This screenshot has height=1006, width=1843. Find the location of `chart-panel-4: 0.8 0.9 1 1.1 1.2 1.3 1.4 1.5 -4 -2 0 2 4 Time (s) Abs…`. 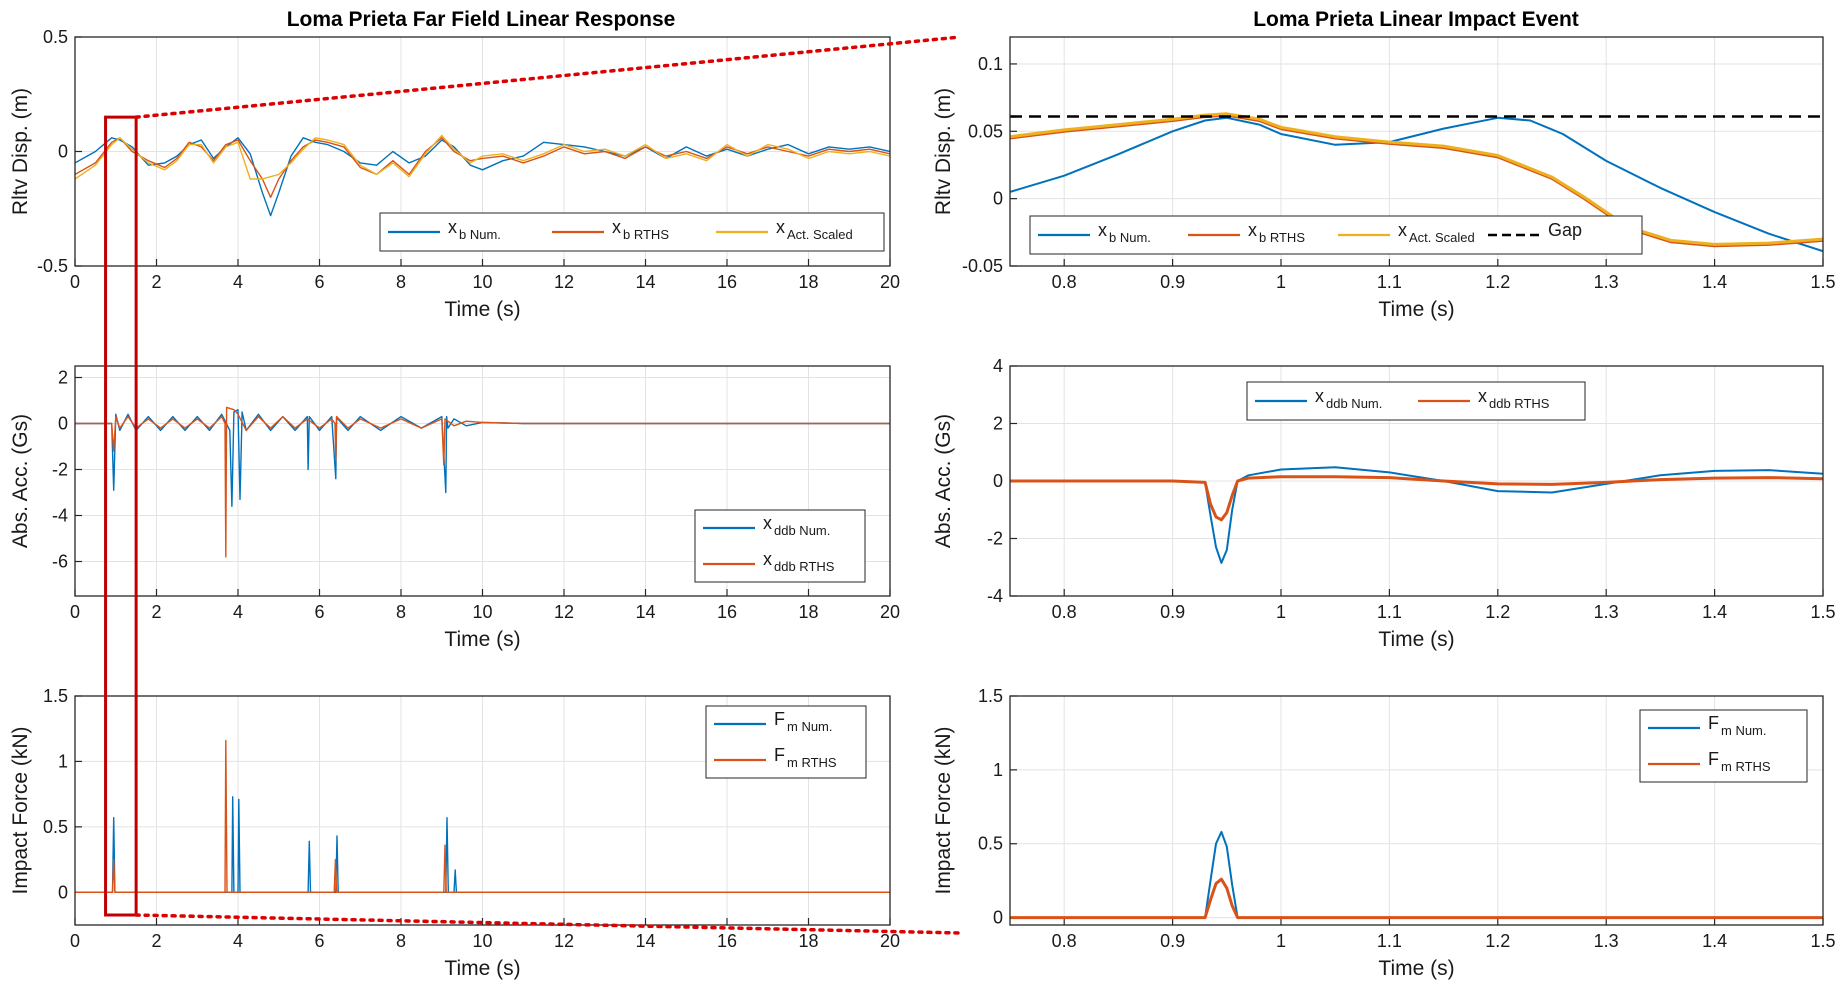

chart-panel-4: 0.8 0.9 1 1.1 1.2 1.3 1.4 1.5 -4 -2 0 2 4 Time (s) Abs… is located at coordinates (1384, 503).